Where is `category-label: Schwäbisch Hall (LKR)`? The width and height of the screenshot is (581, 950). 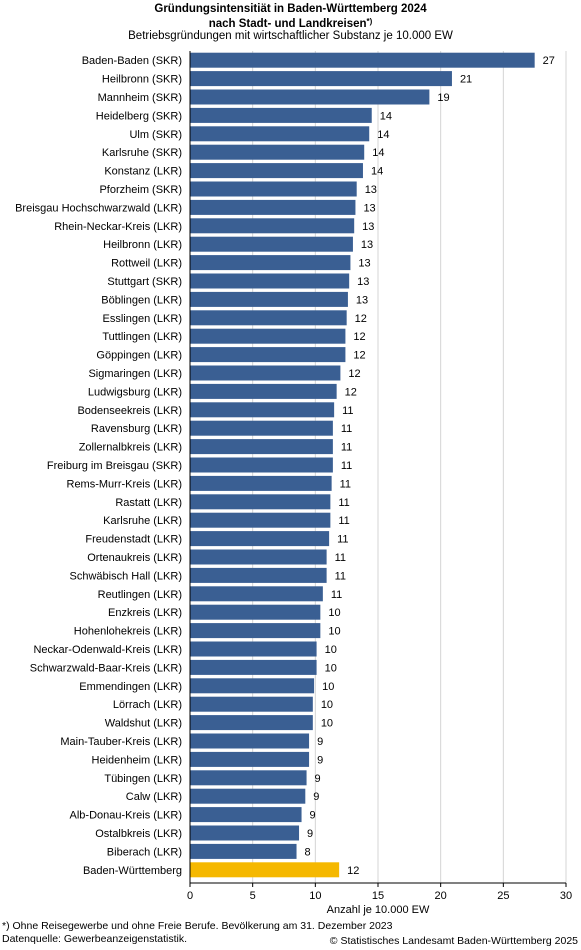 category-label: Schwäbisch Hall (LKR) is located at coordinates (126, 576).